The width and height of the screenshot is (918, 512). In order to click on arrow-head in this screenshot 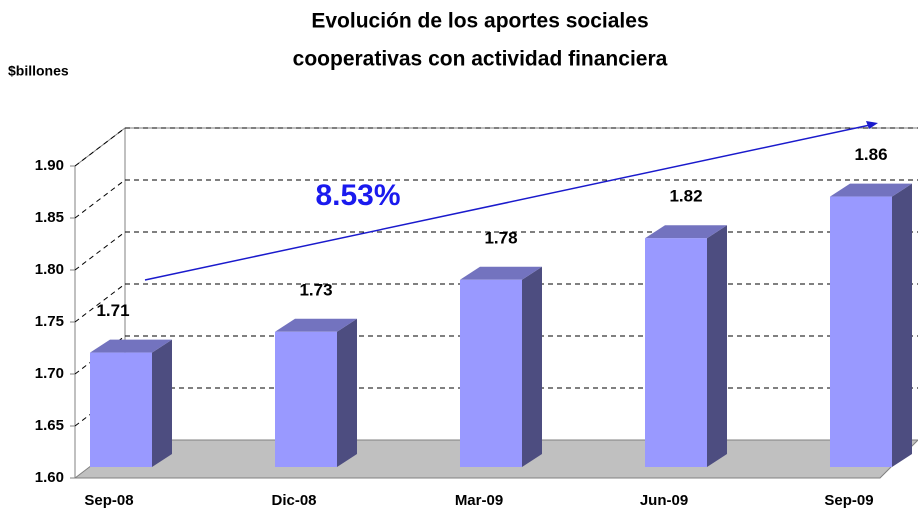, I will do `click(872, 125)`.